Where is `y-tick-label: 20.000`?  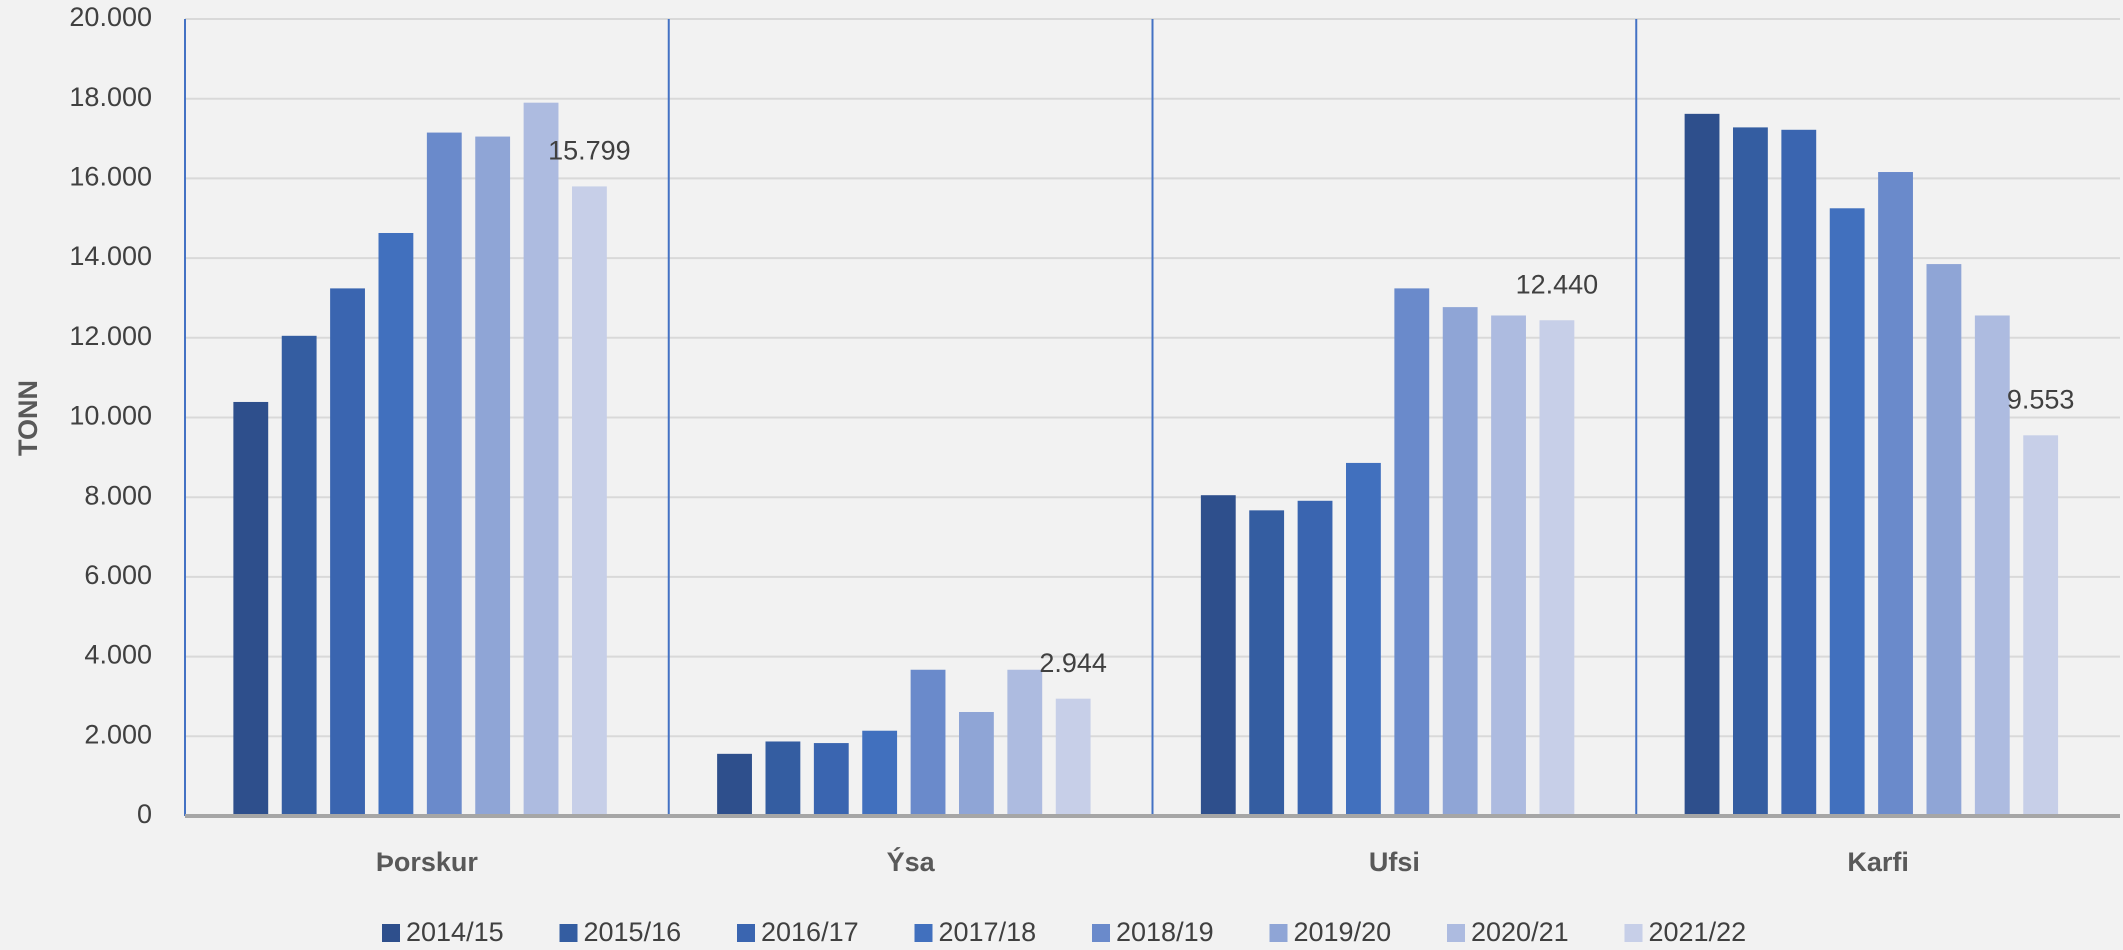
y-tick-label: 20.000 is located at coordinates (110, 17).